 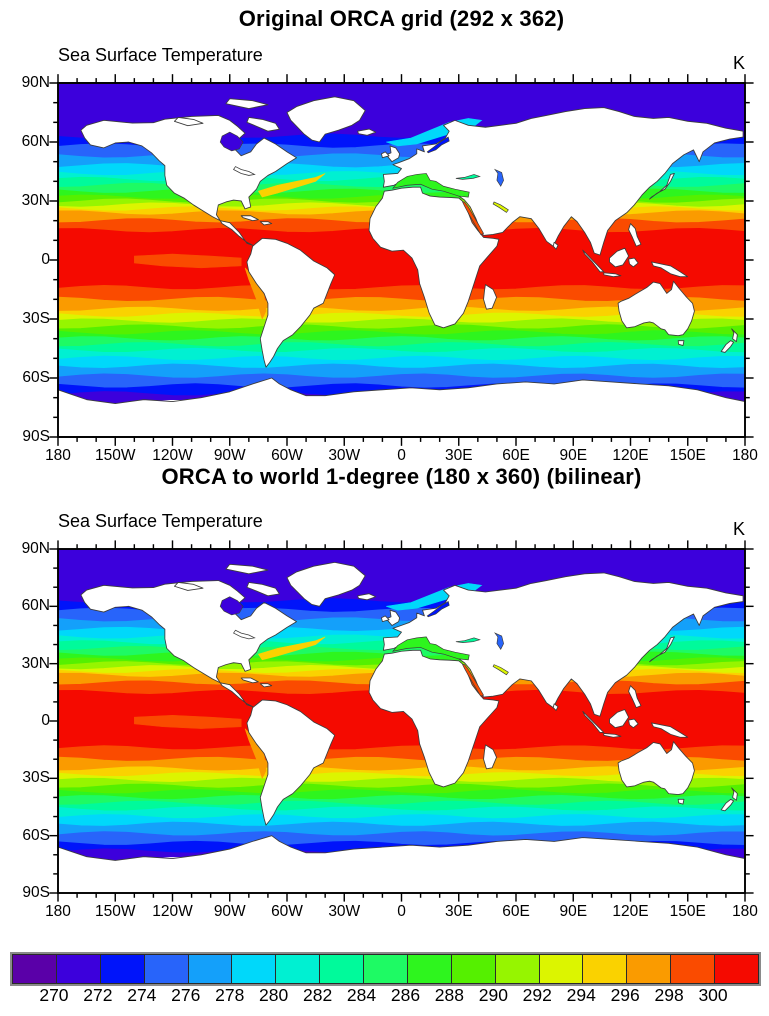 What do you see at coordinates (317, 995) in the screenshot?
I see `colorbar-tick-label-282: 282` at bounding box center [317, 995].